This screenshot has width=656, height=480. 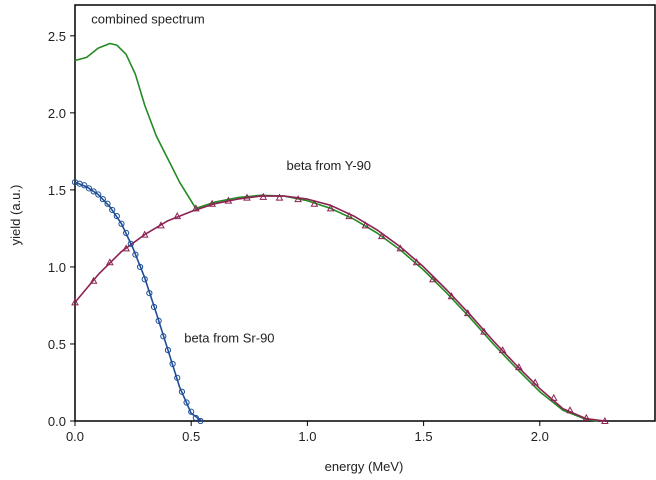 I want to click on chart-annotation: beta from Sr-90, so click(x=229, y=337).